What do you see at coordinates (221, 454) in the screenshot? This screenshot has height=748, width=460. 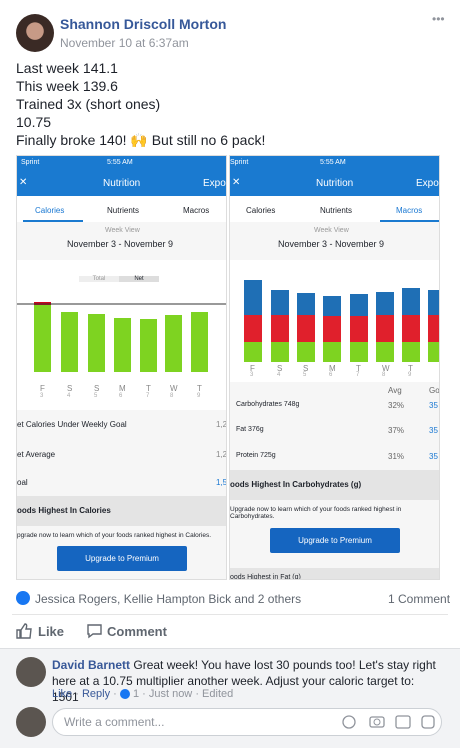 I see `stat-value: 1,2` at bounding box center [221, 454].